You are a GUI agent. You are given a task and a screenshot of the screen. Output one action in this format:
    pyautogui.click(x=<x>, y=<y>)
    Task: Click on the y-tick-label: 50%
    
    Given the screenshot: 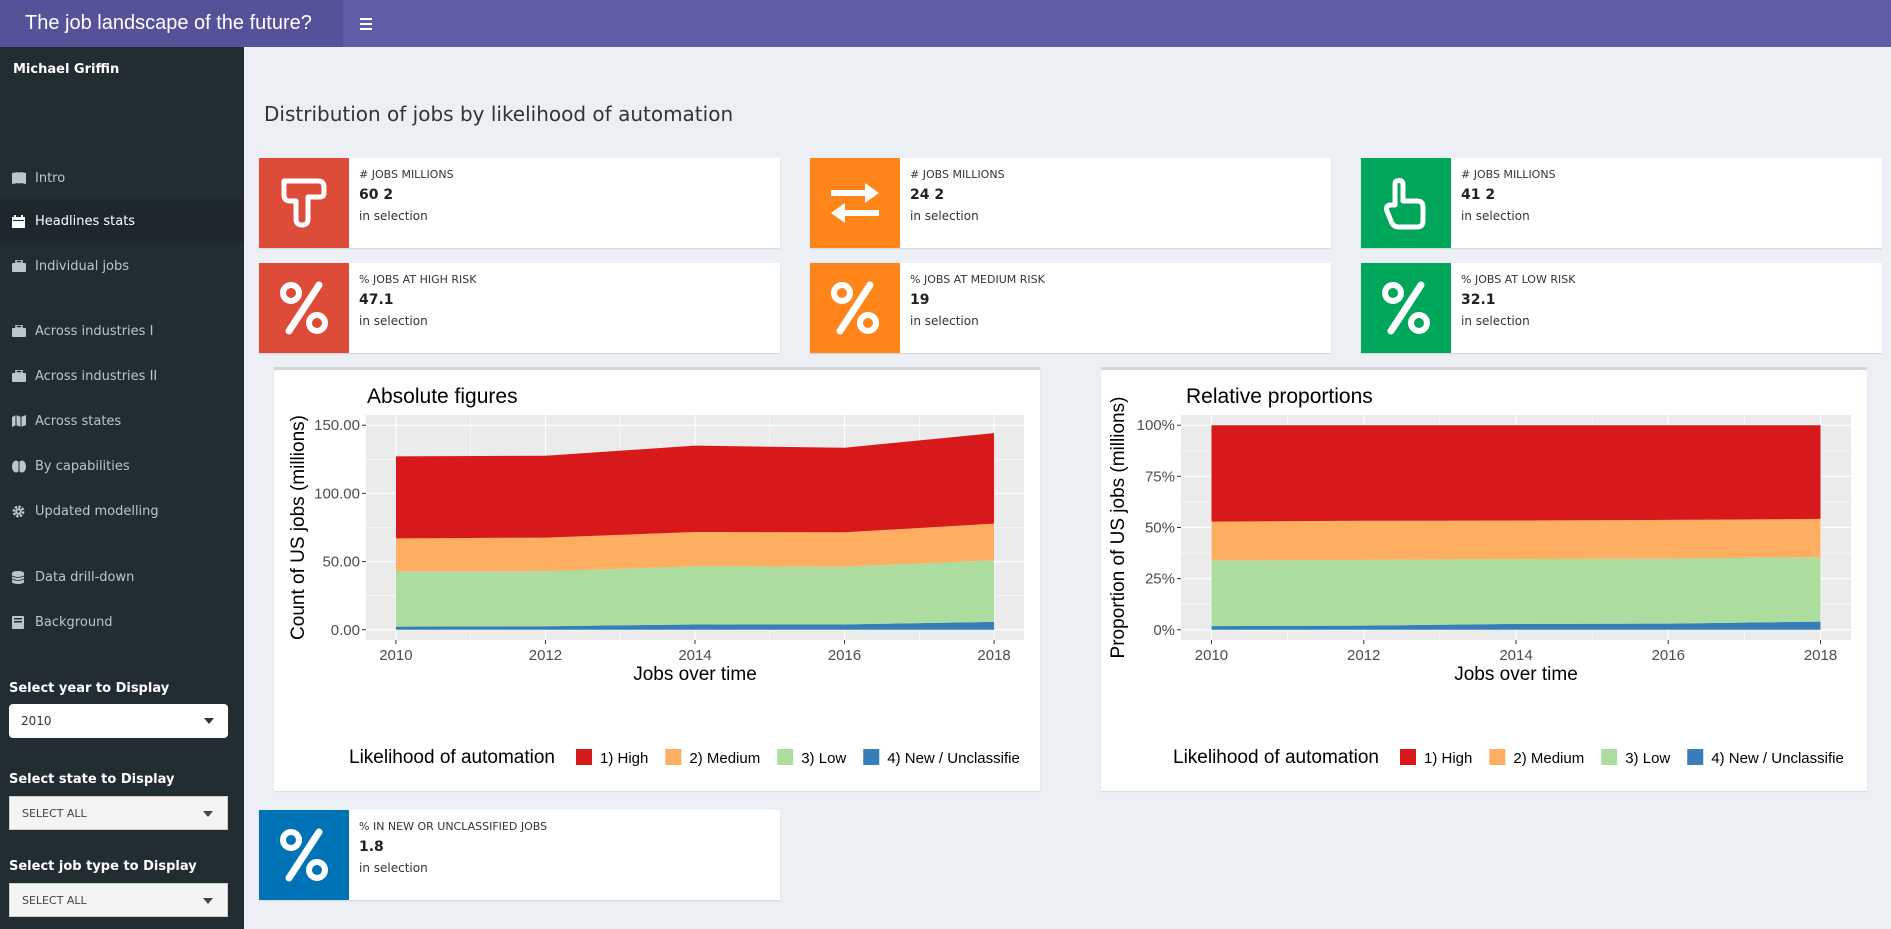 What is the action you would take?
    pyautogui.click(x=1160, y=528)
    